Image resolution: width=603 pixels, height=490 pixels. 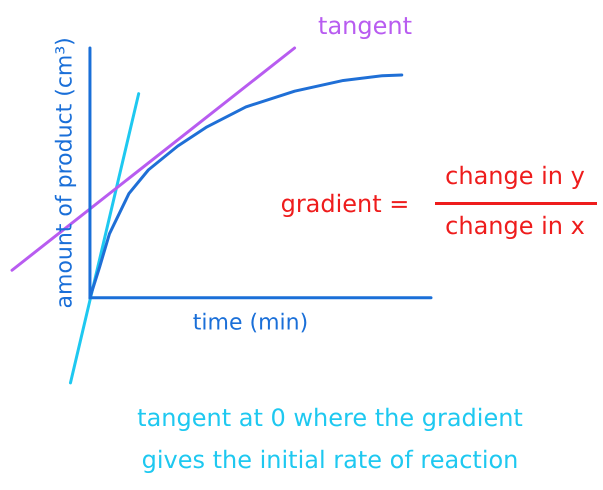 What do you see at coordinates (330, 418) in the screenshot?
I see `text: tangent at 0 where the gradient` at bounding box center [330, 418].